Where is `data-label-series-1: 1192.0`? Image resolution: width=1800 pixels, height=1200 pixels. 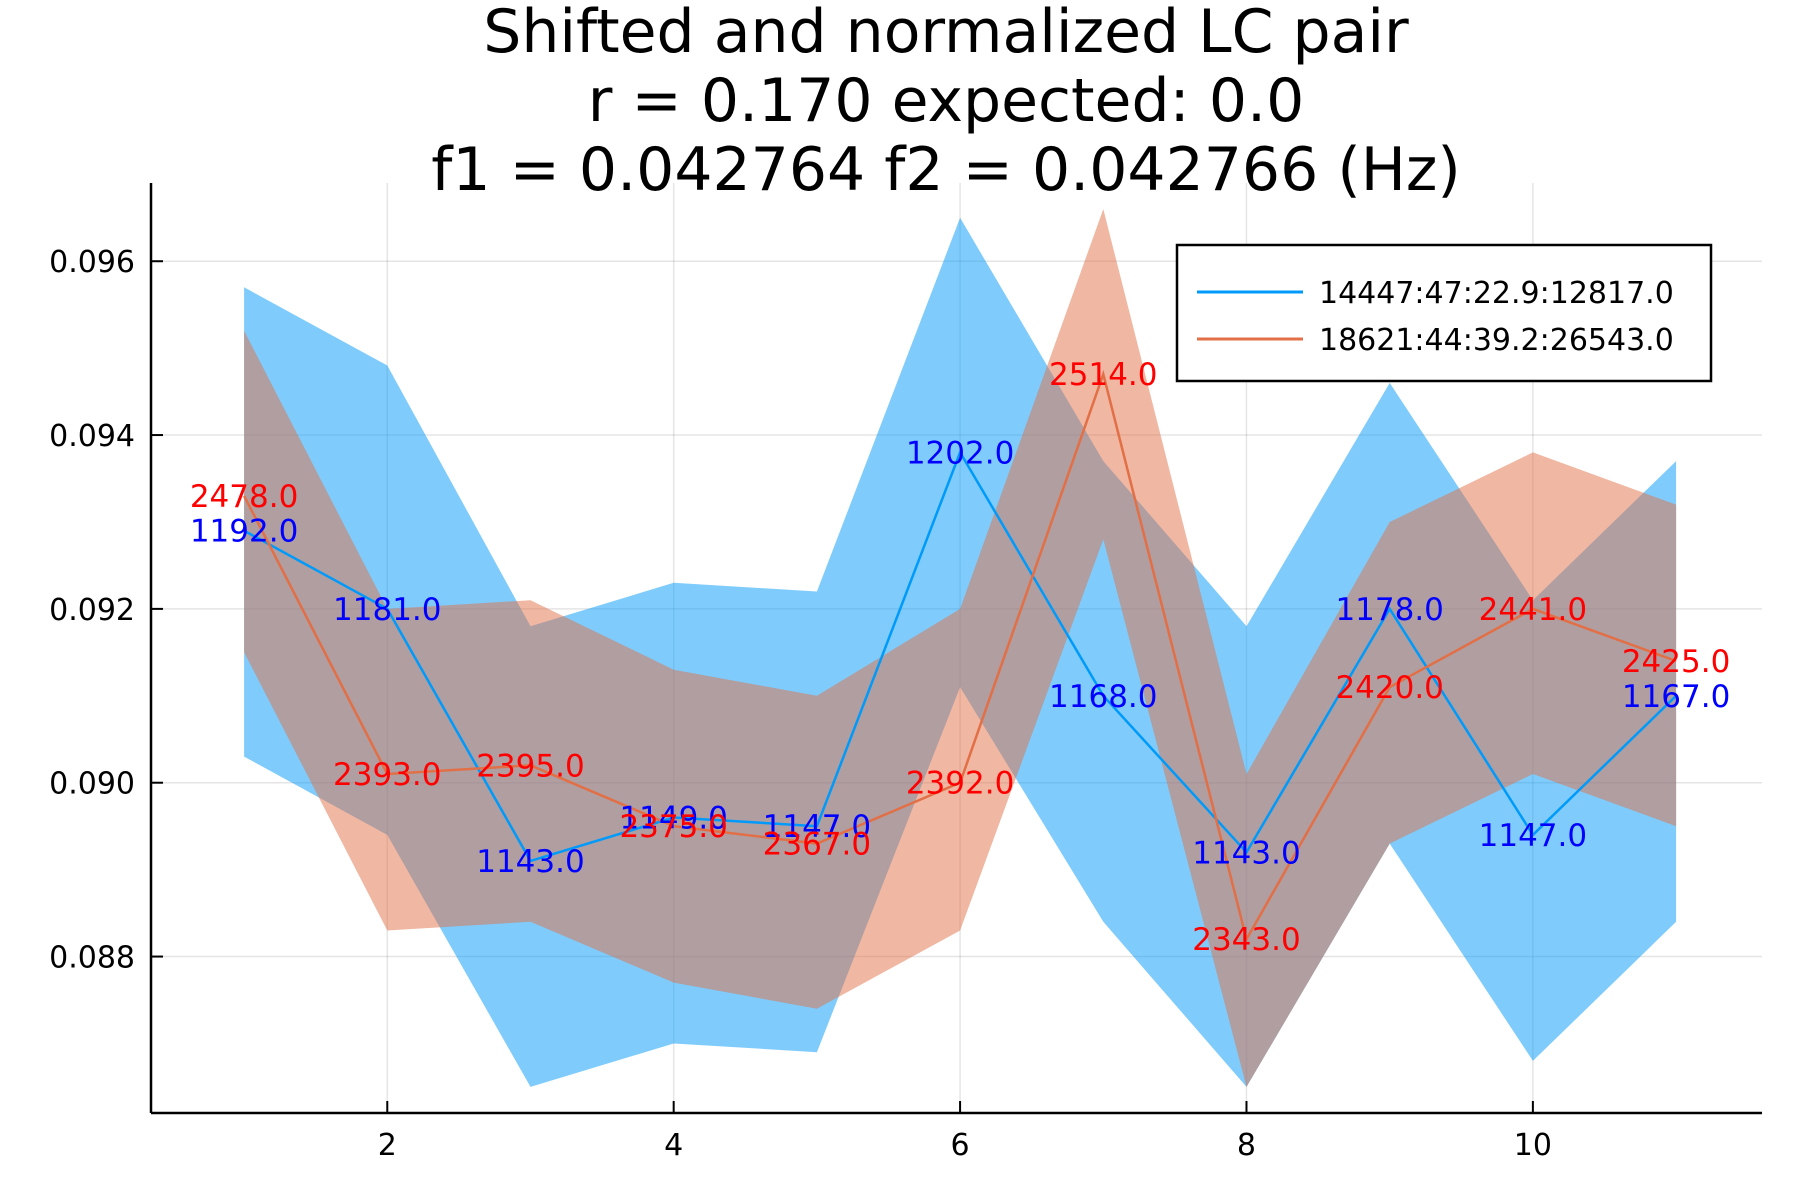
data-label-series-1: 1192.0 is located at coordinates (244, 532).